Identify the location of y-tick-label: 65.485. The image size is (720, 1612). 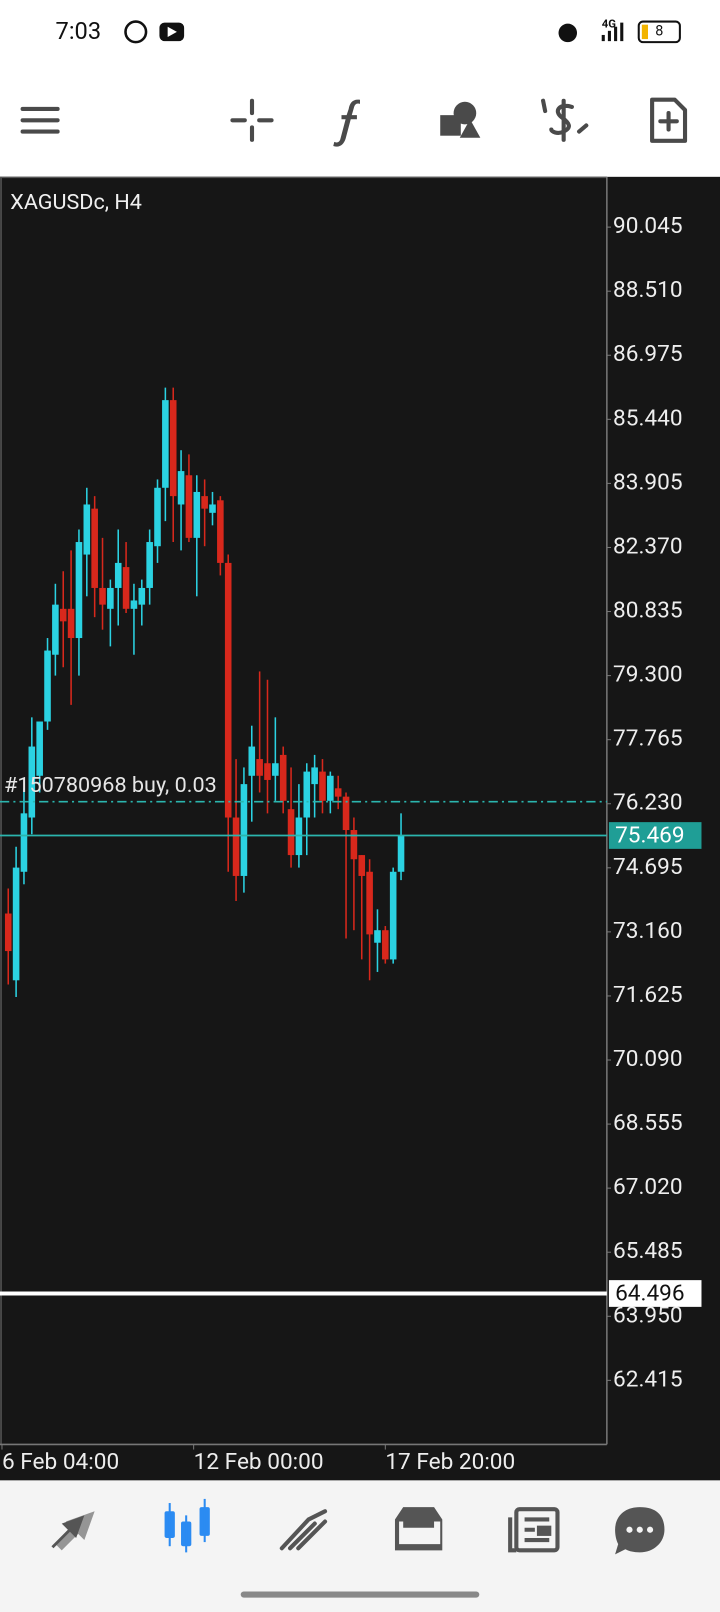
(648, 1250).